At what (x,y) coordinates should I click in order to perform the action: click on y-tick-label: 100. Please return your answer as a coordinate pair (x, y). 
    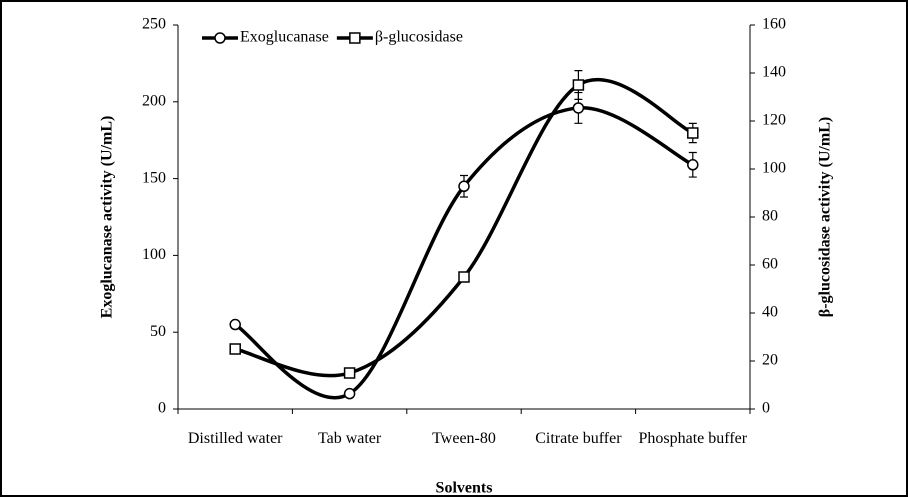
    Looking at the image, I should click on (154, 254).